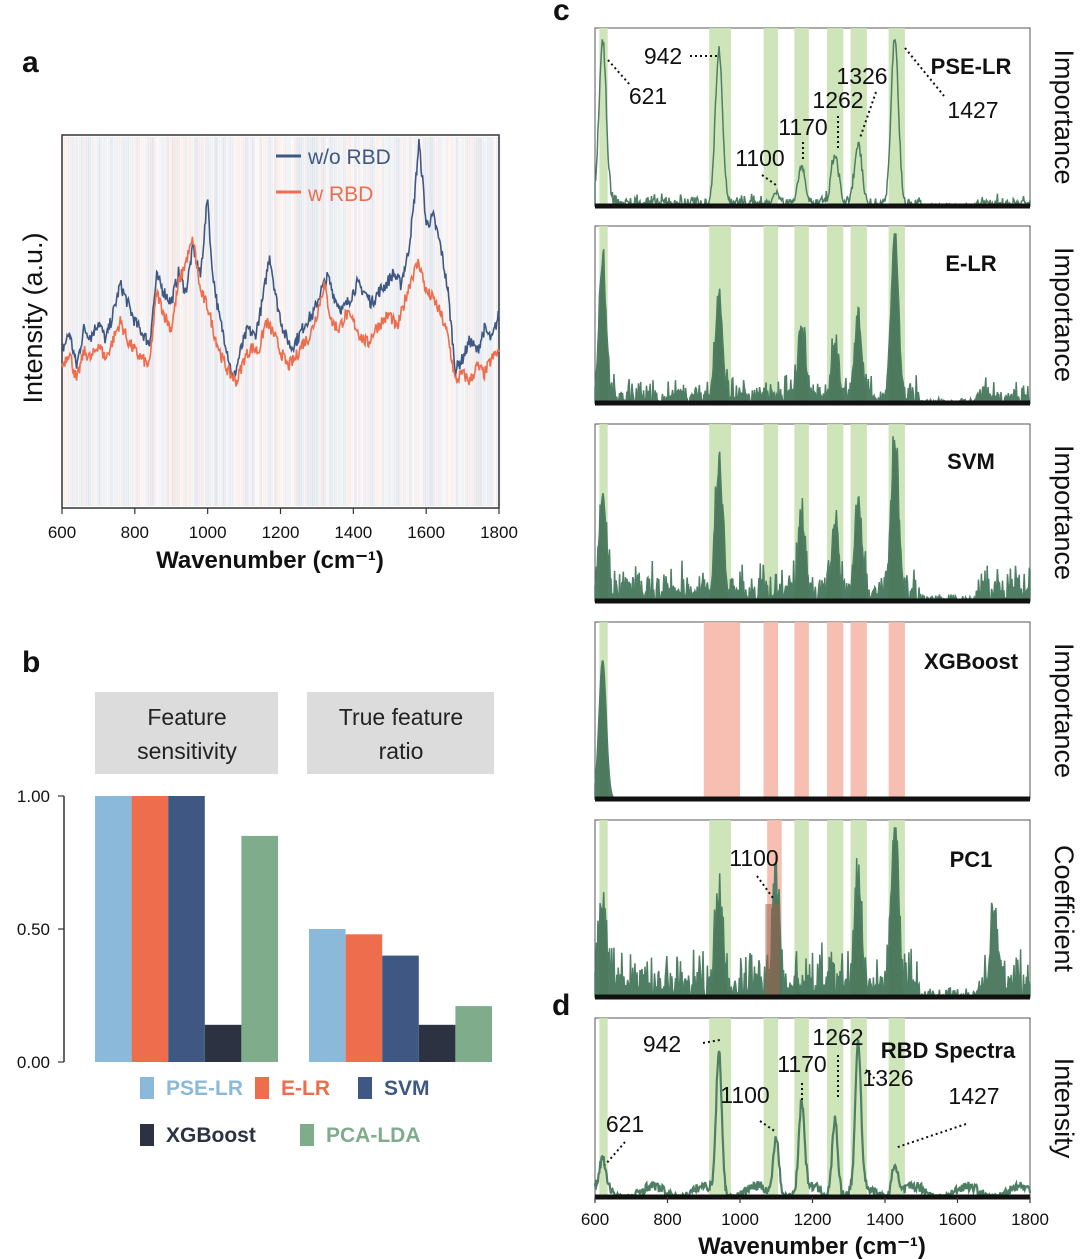 The image size is (1080, 1259). What do you see at coordinates (499, 532) in the screenshot?
I see `spectra-x-tick-label: 1800` at bounding box center [499, 532].